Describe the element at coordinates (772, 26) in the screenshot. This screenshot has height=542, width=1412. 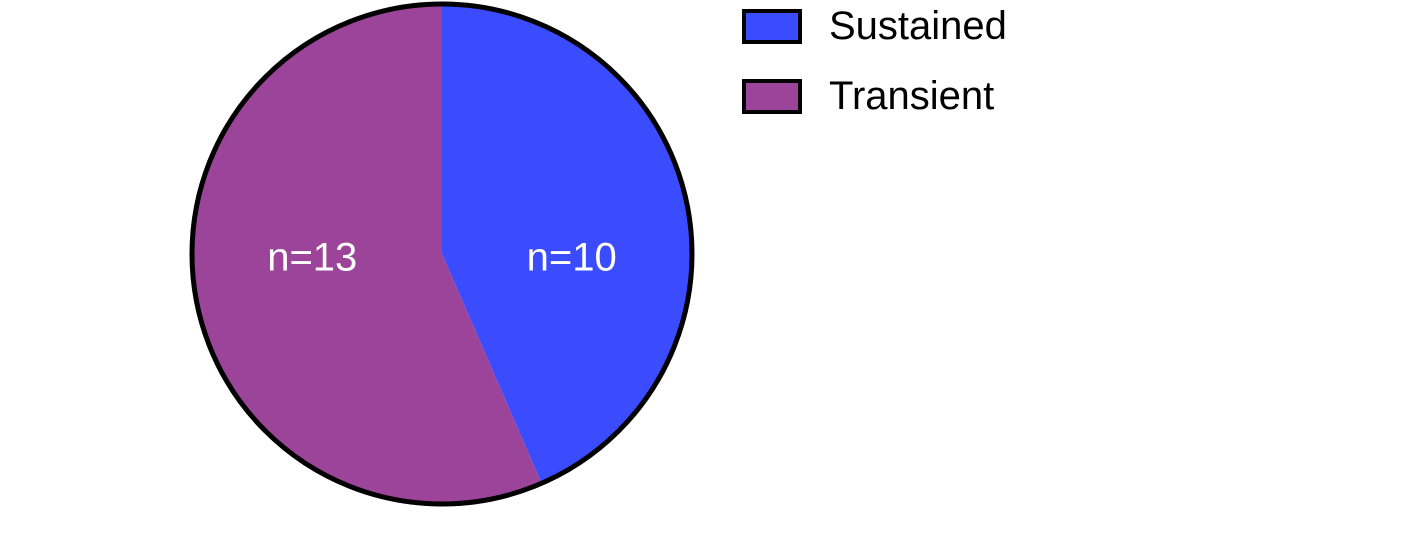
I see `legend-swatch-sustained` at that location.